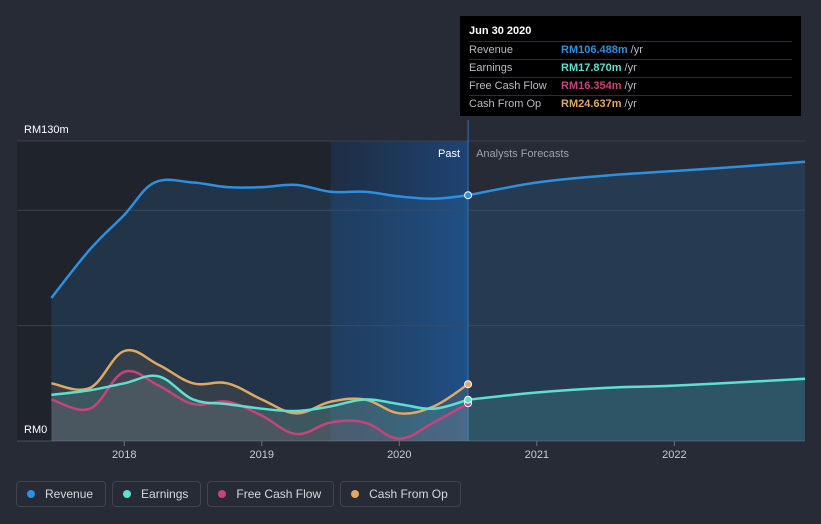  What do you see at coordinates (399, 455) in the screenshot?
I see `x-tick-label: 2020` at bounding box center [399, 455].